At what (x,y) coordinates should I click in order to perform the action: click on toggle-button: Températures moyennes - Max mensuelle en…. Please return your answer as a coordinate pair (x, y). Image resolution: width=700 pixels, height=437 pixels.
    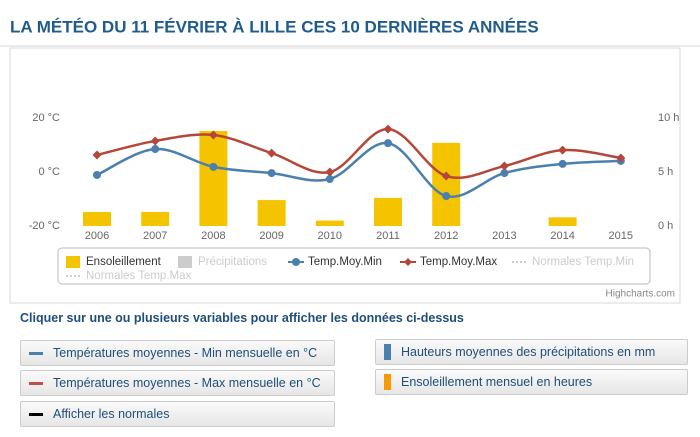
    Looking at the image, I should click on (177, 383).